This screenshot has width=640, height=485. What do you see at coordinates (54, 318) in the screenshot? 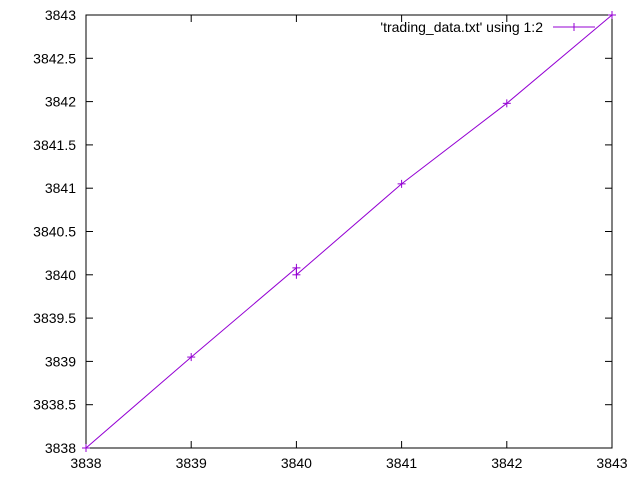
I see `y-tick-label: 3839.5` at bounding box center [54, 318].